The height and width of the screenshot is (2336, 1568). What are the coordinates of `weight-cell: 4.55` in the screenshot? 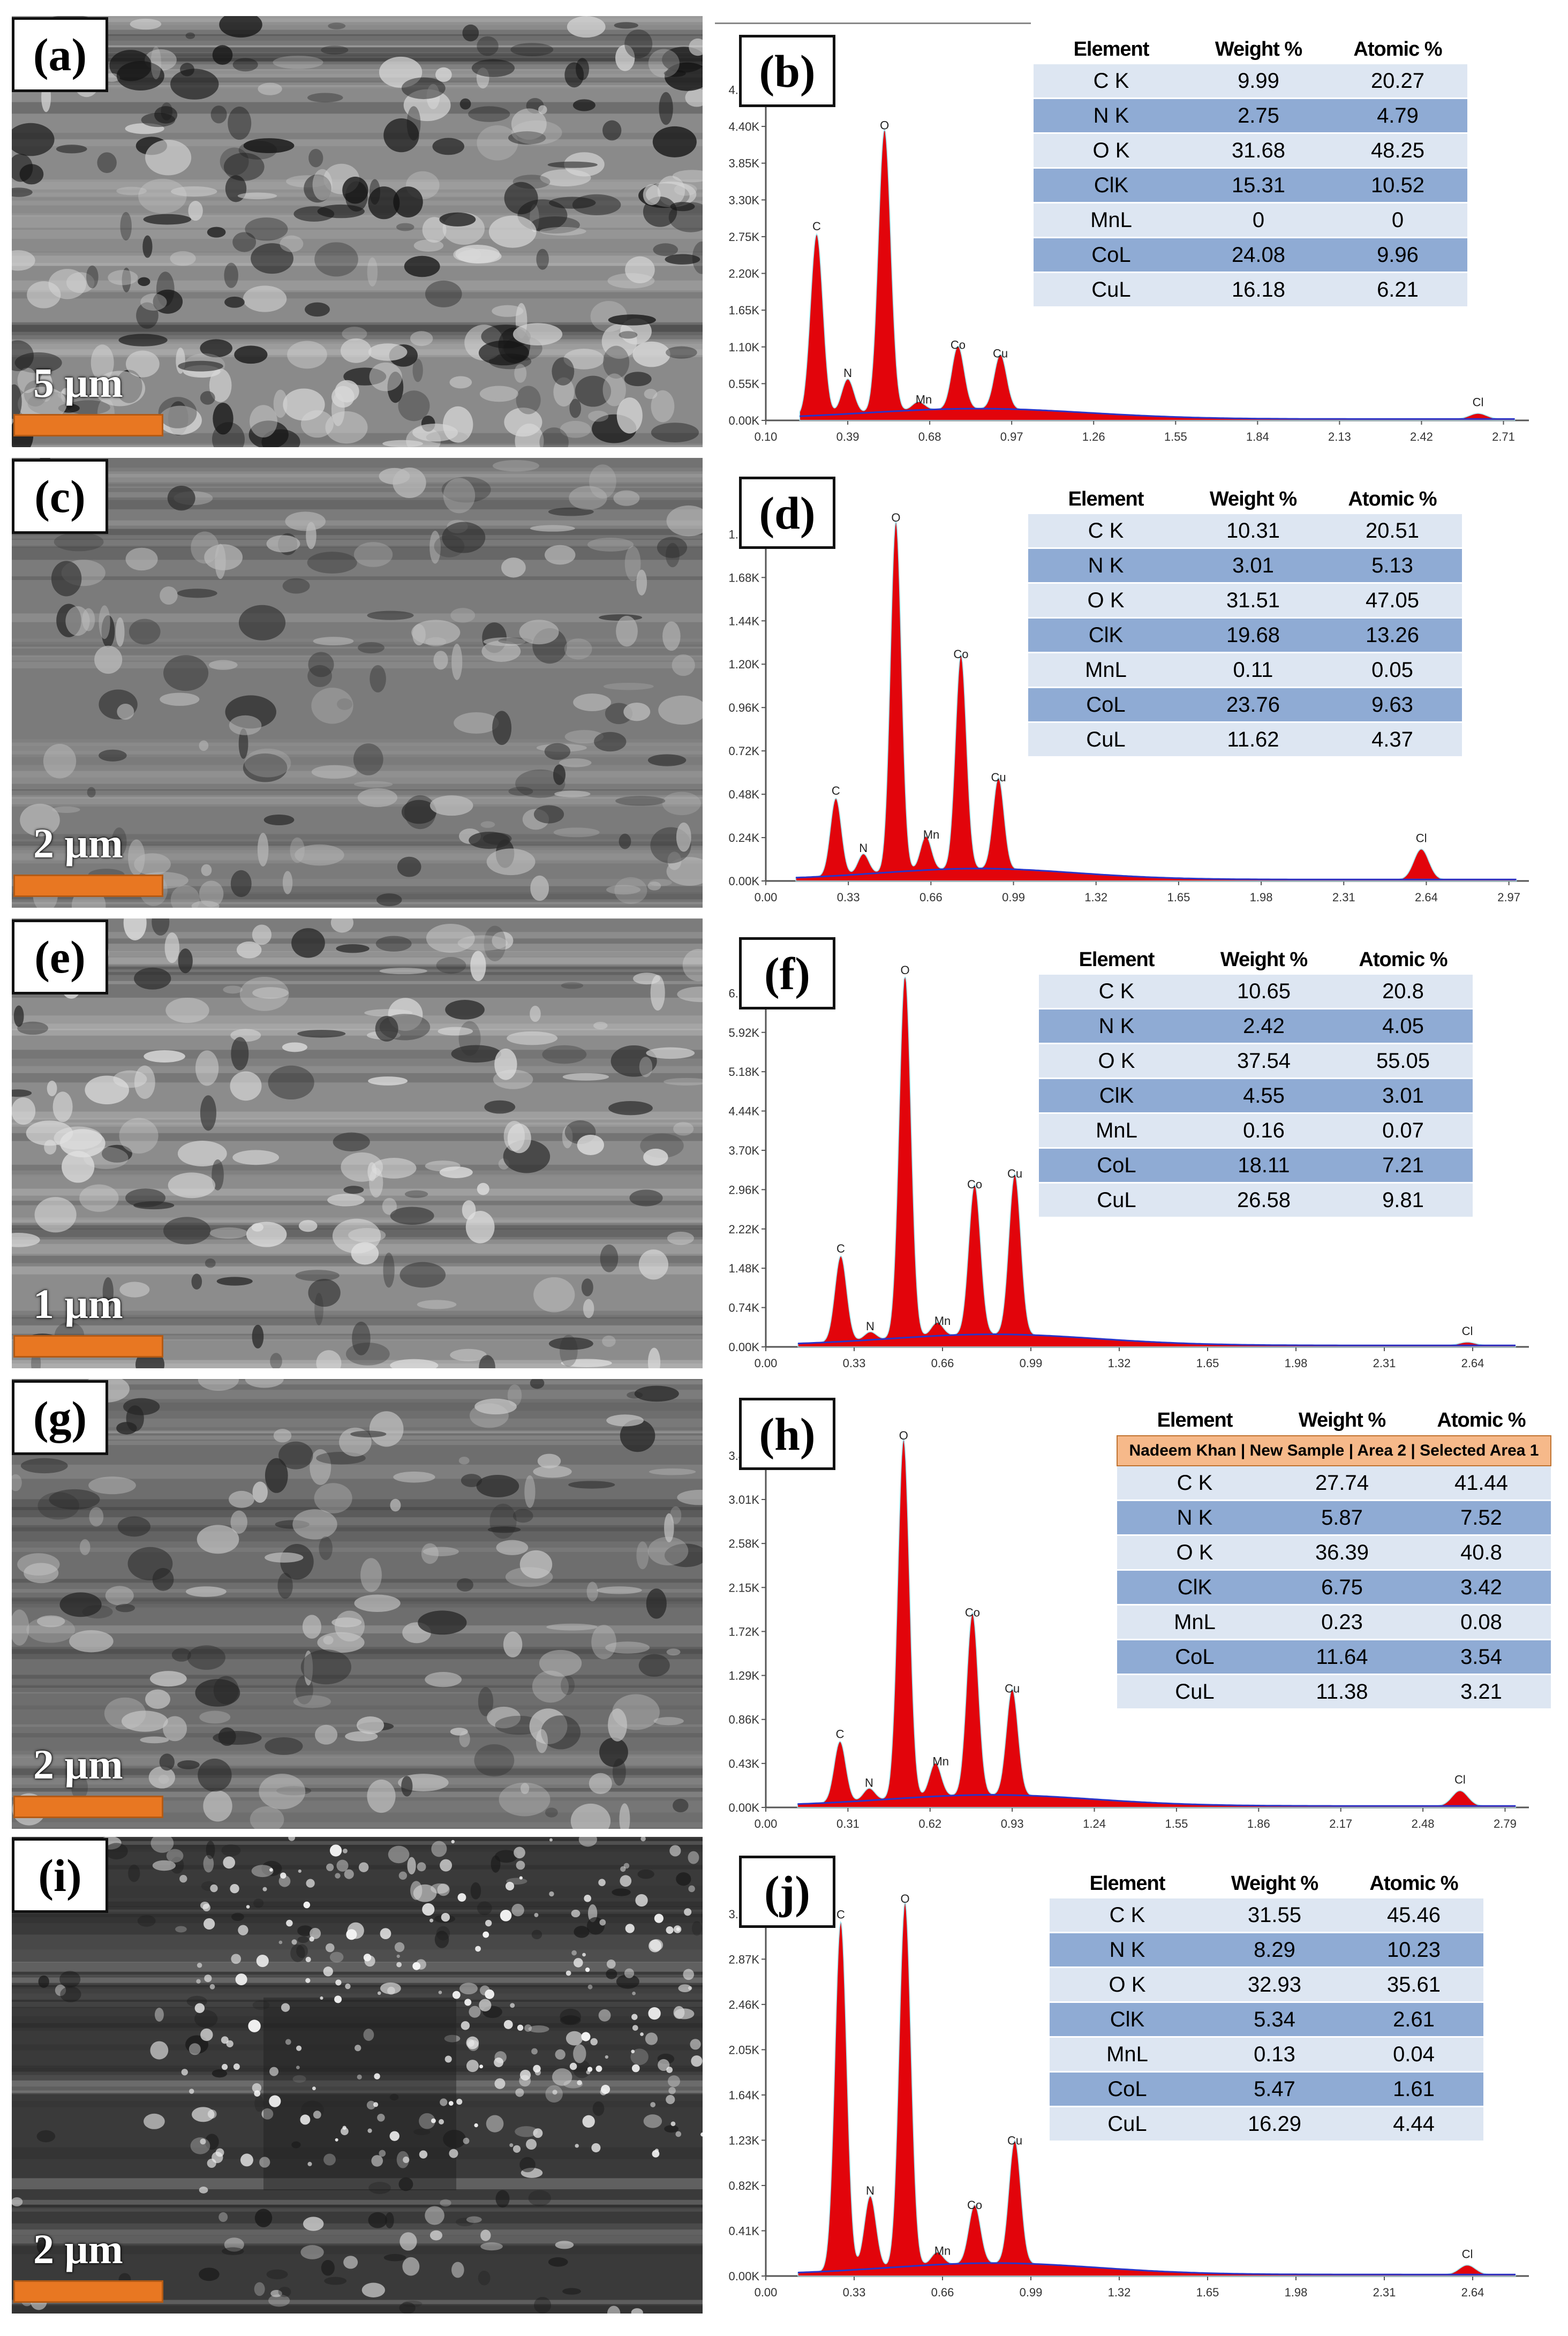 It's located at (1263, 1096).